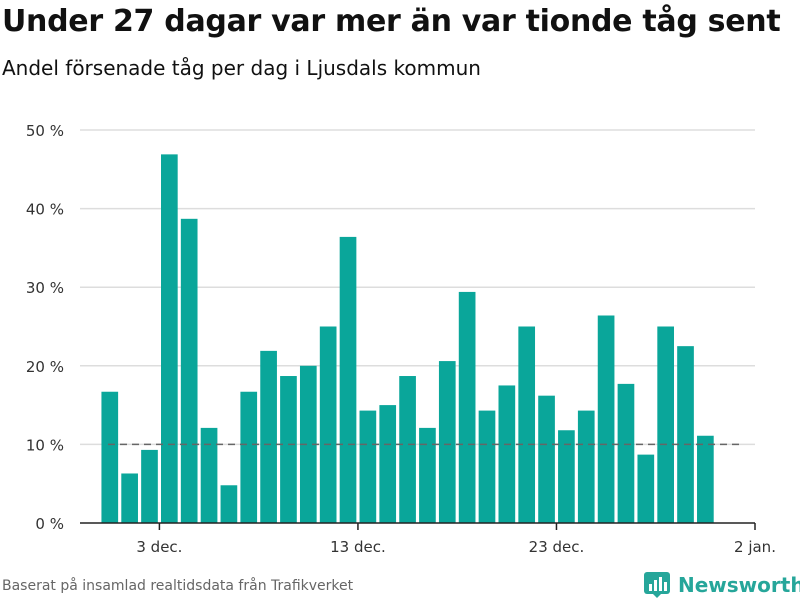 Image resolution: width=800 pixels, height=600 pixels. Describe the element at coordinates (657, 585) in the screenshot. I see `newsworthy-logo-icon` at that location.